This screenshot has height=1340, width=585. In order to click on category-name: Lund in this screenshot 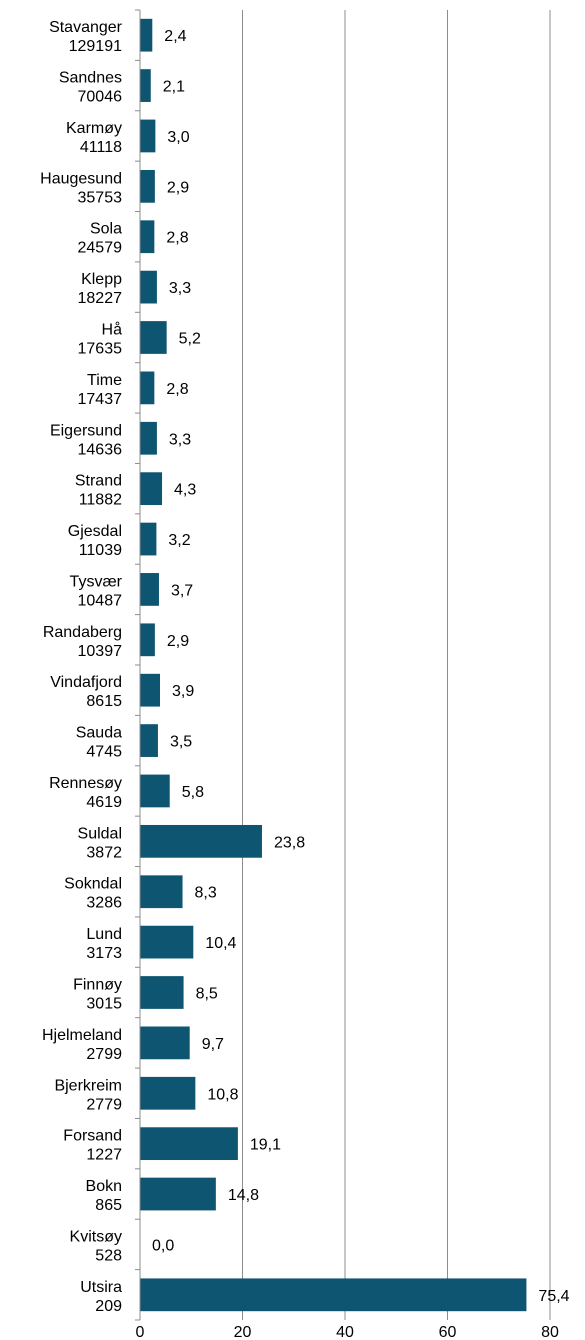, I will do `click(104, 934)`.